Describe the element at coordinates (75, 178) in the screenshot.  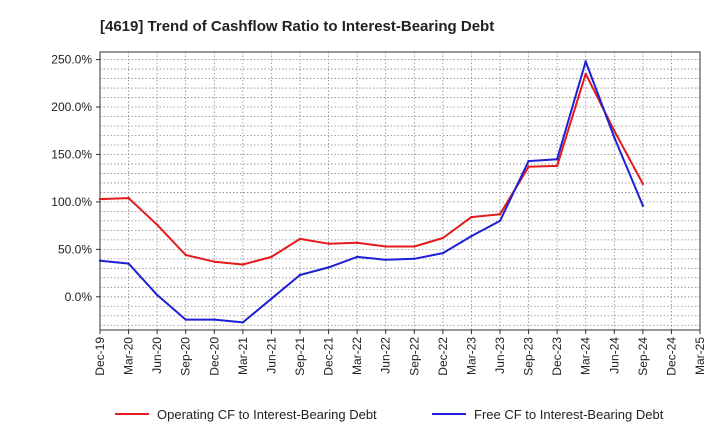
I see `y-axis: 0.0% 50.0% 100.0% 150.0% 200.0% 250.0%` at that location.